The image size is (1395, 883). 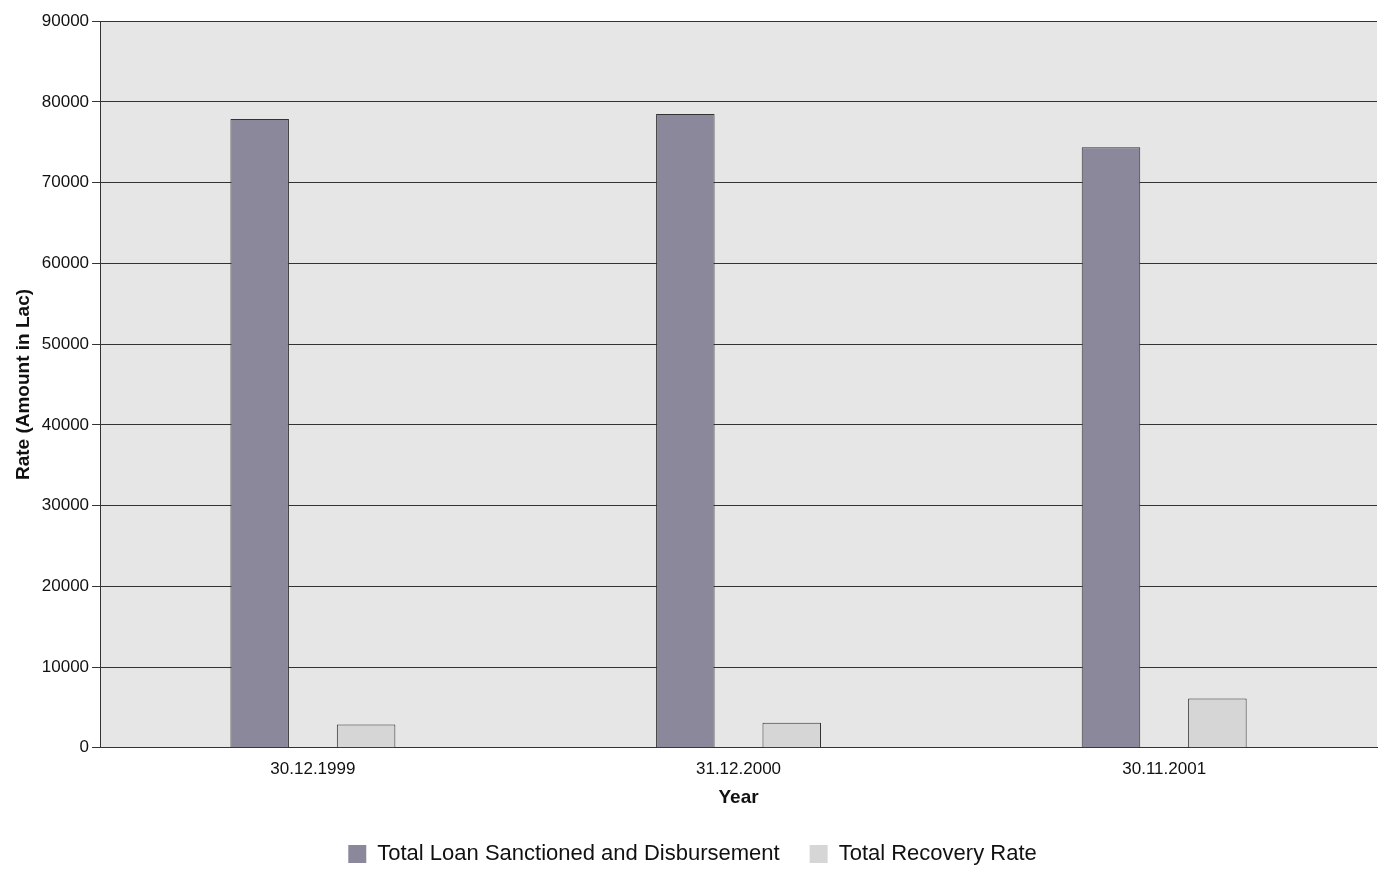 What do you see at coordinates (65, 263) in the screenshot?
I see `y-tick-label: 60000` at bounding box center [65, 263].